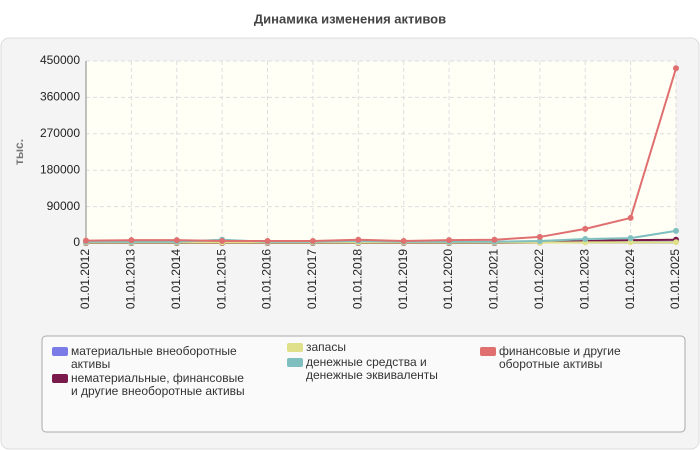 This screenshot has height=450, width=700. I want to click on x-tick-label: 01.01.2017, so click(312, 279).